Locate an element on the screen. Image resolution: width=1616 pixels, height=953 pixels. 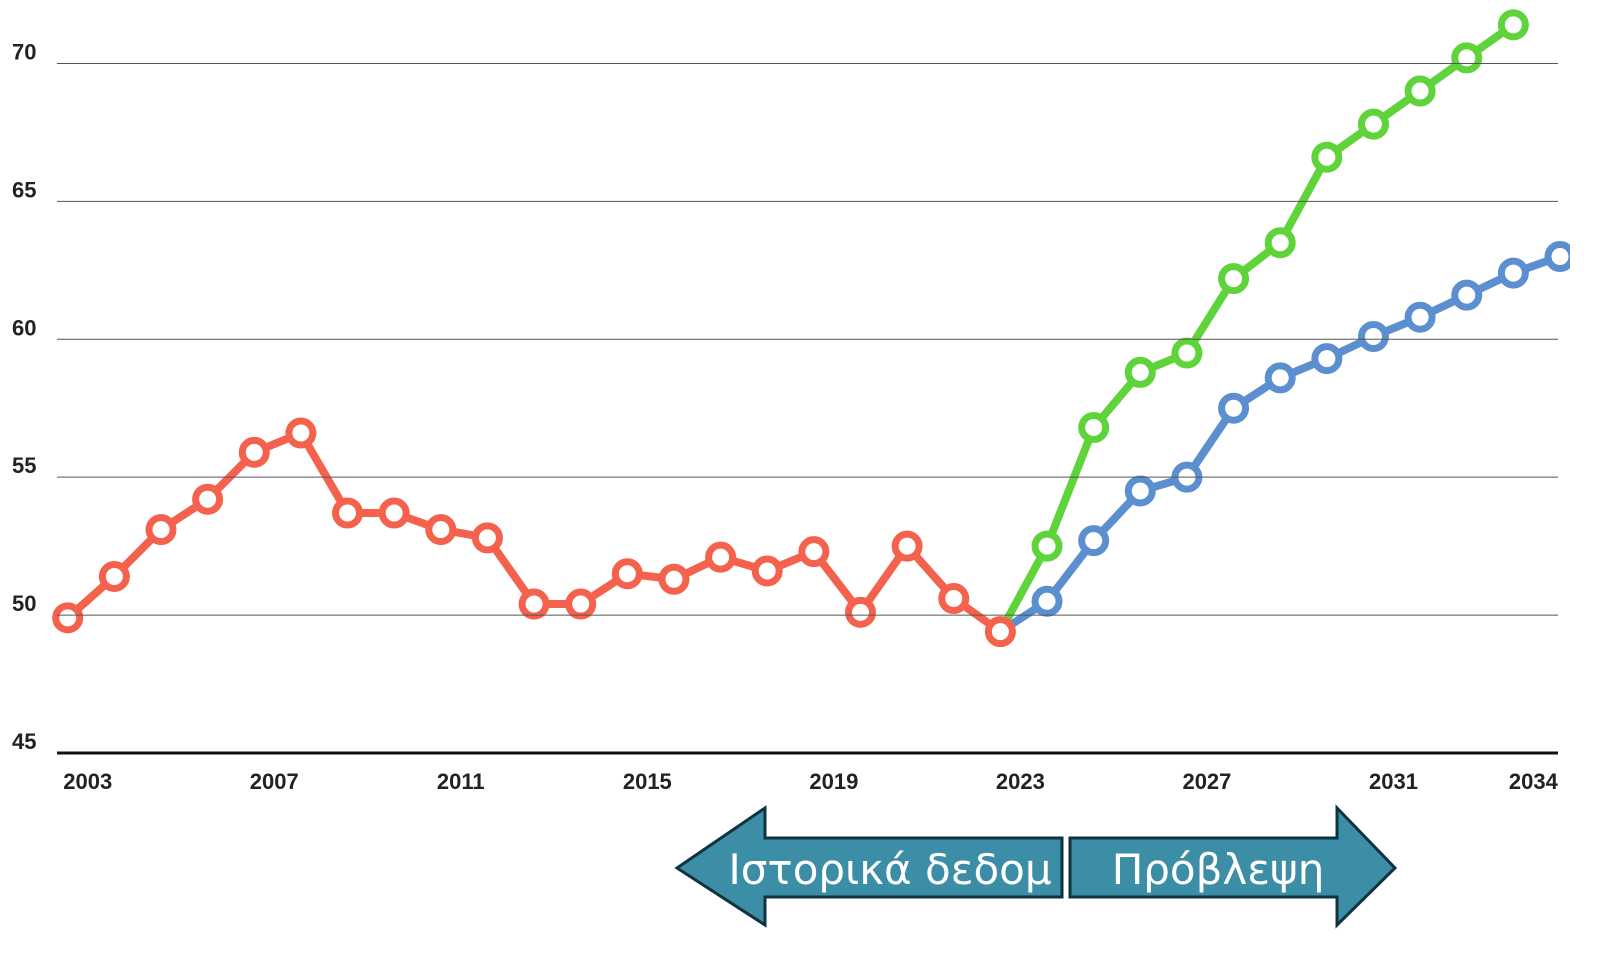
y-tick-label: 45 is located at coordinates (24, 741).